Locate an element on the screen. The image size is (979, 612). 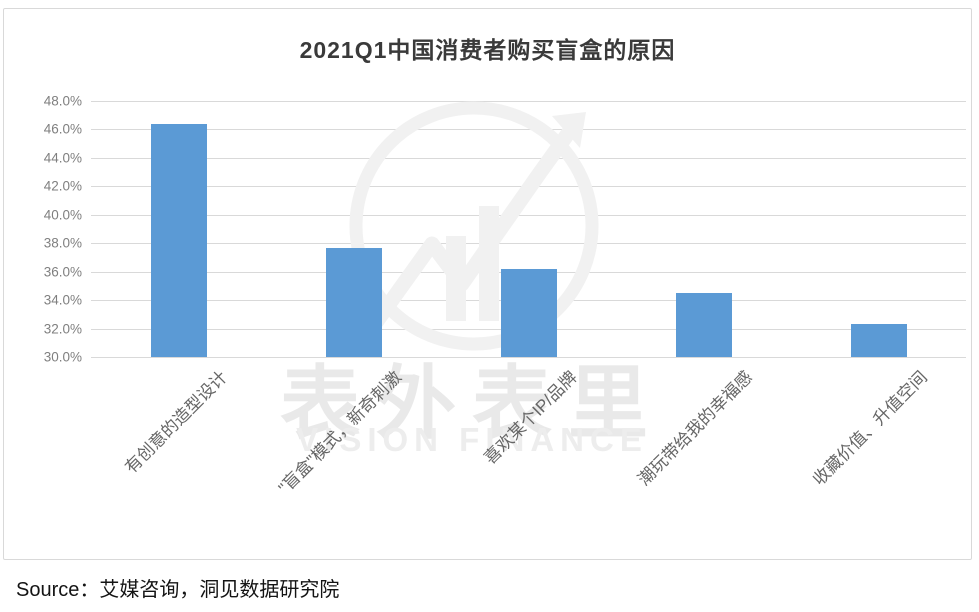
y-tick-label: 40.0% is located at coordinates (62, 215).